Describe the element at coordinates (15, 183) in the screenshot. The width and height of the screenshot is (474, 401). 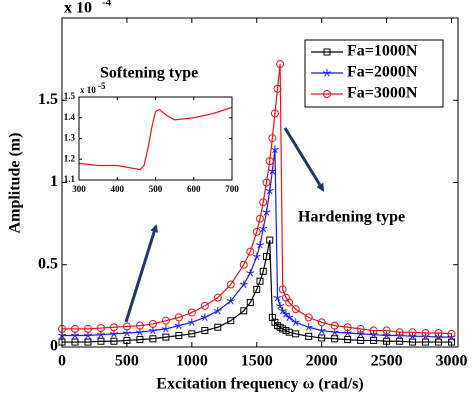
I see `y-axis-label: Amplitude (m)` at that location.